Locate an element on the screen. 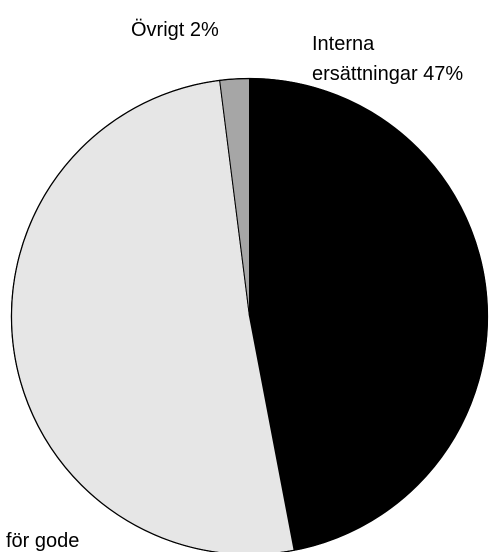 The width and height of the screenshot is (491, 552). slice-label-for-gode-line-1: för gode is located at coordinates (42, 541).